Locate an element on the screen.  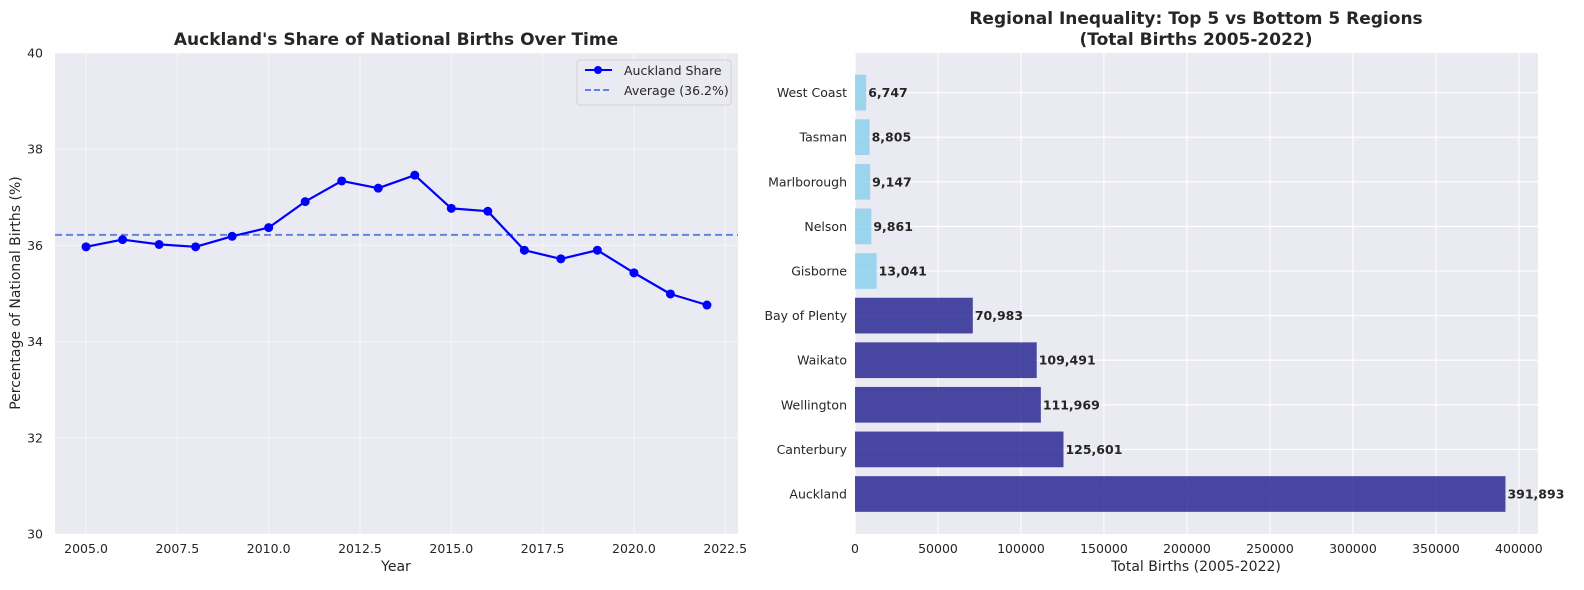
data-point-2011 is located at coordinates (305, 202).